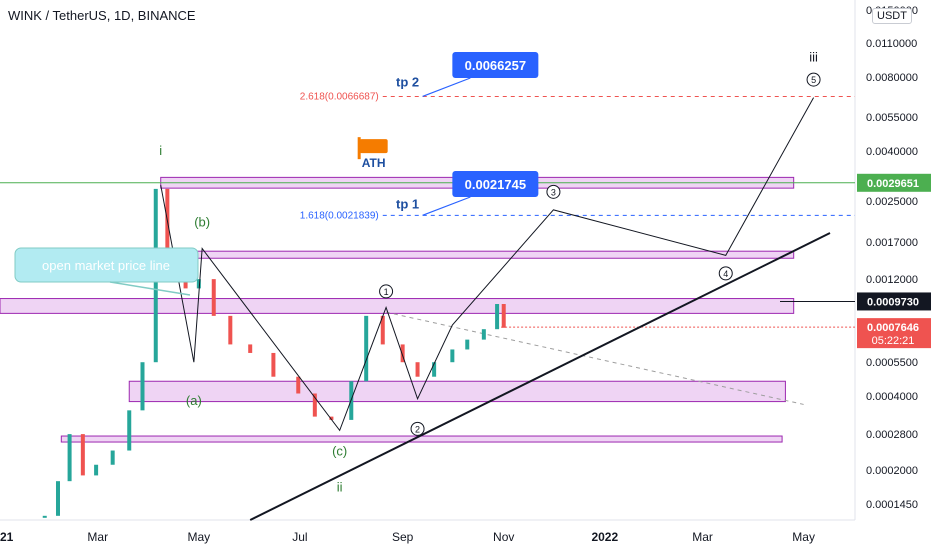 This screenshot has height=555, width=932. Describe the element at coordinates (803, 537) in the screenshot. I see `x-tick-8: May` at that location.